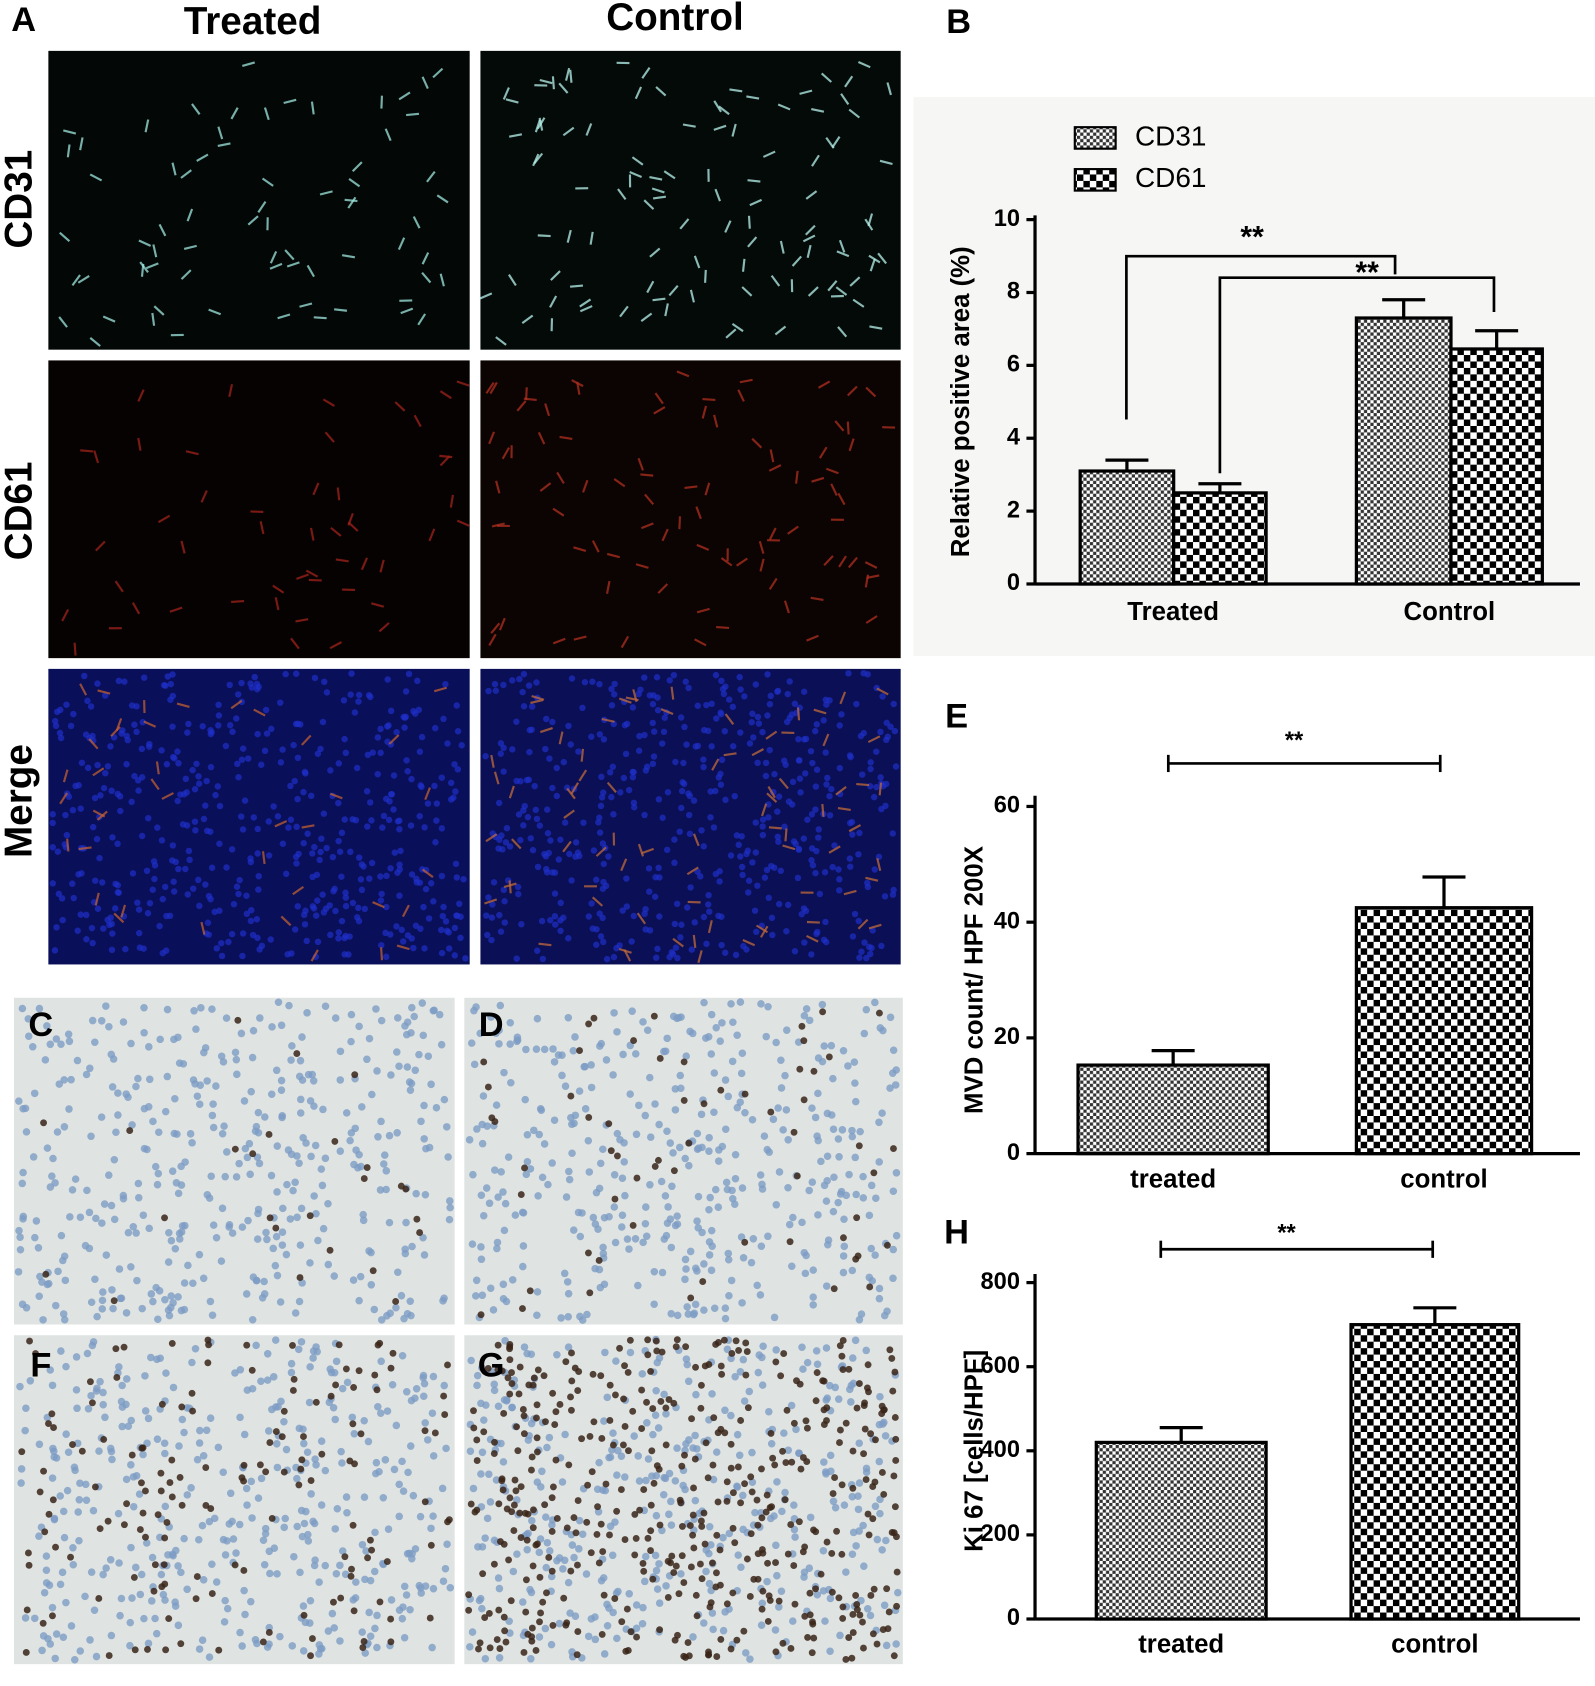 The height and width of the screenshot is (1686, 1595). Describe the element at coordinates (1013, 292) in the screenshot. I see `y-tick-label: 8` at that location.